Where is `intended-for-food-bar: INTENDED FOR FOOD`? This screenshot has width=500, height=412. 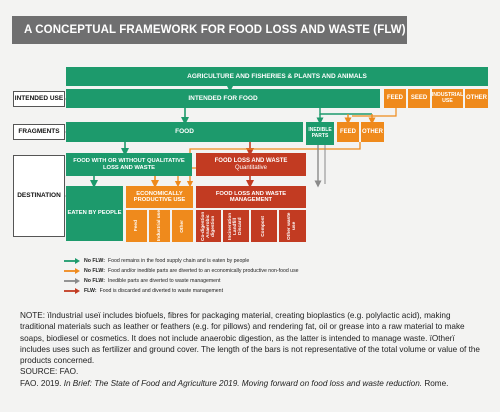 intended-for-food-bar: INTENDED FOR FOOD is located at coordinates (223, 98).